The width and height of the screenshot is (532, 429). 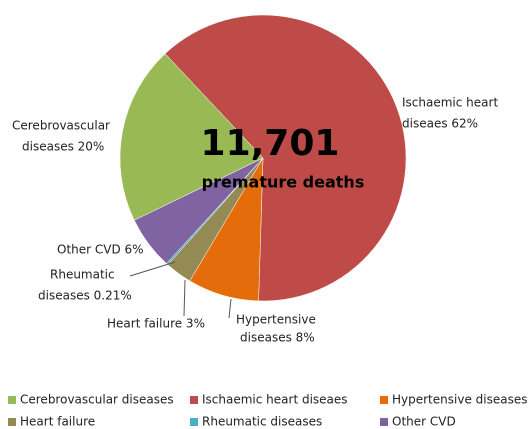 I want to click on legend-label: Rheumatic diseases, so click(x=262, y=422).